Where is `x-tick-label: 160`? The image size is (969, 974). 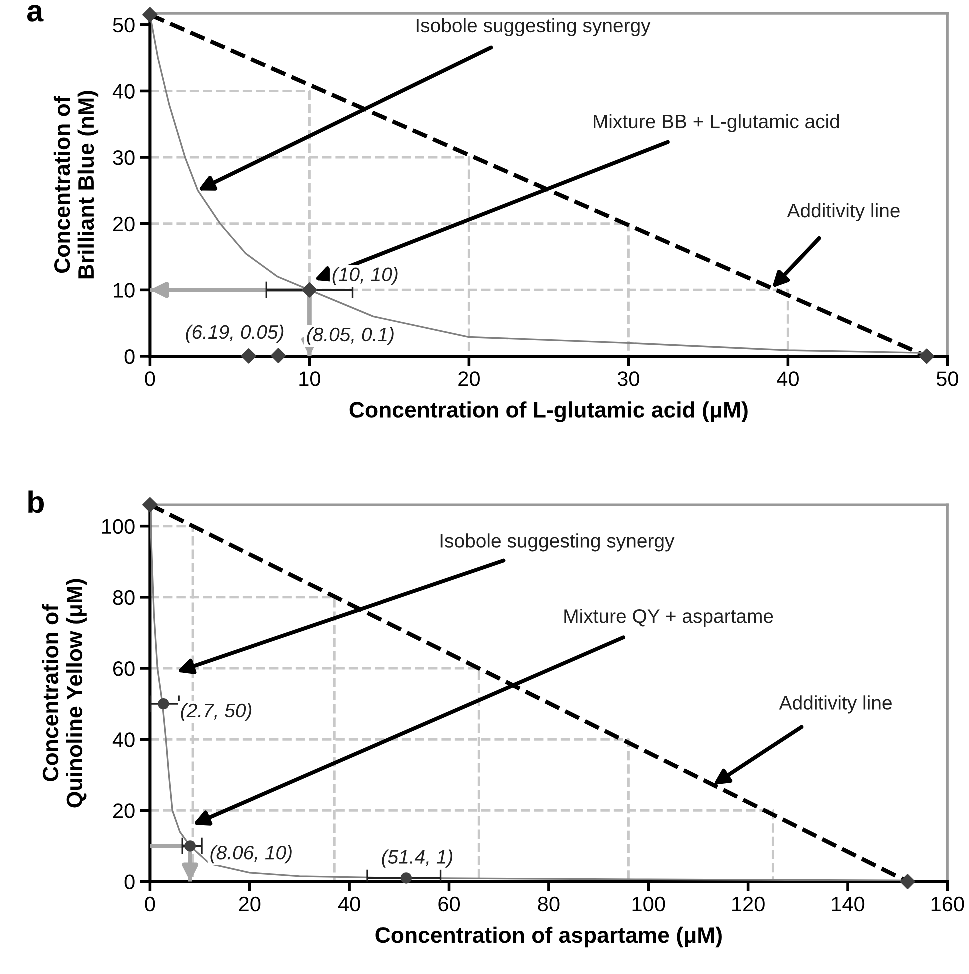 x-tick-label: 160 is located at coordinates (948, 904).